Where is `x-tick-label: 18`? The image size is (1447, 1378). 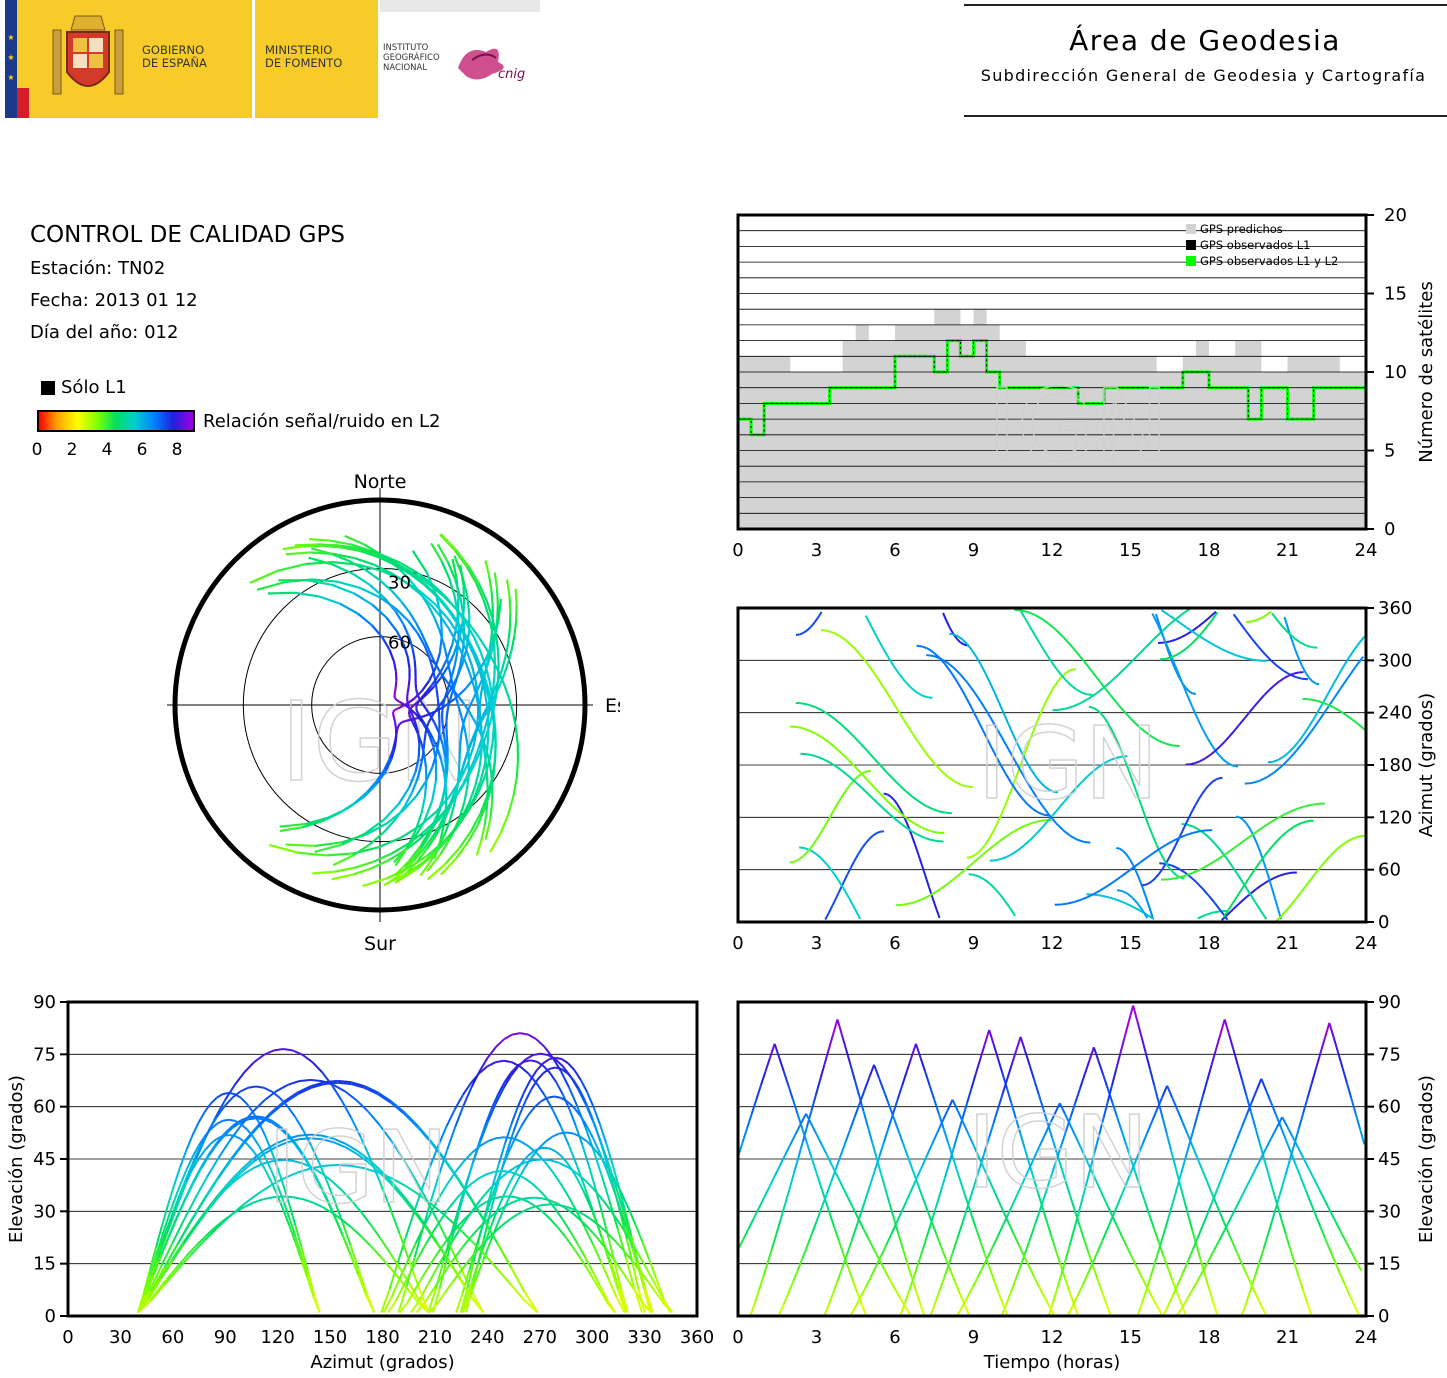 x-tick-label: 18 is located at coordinates (1209, 550).